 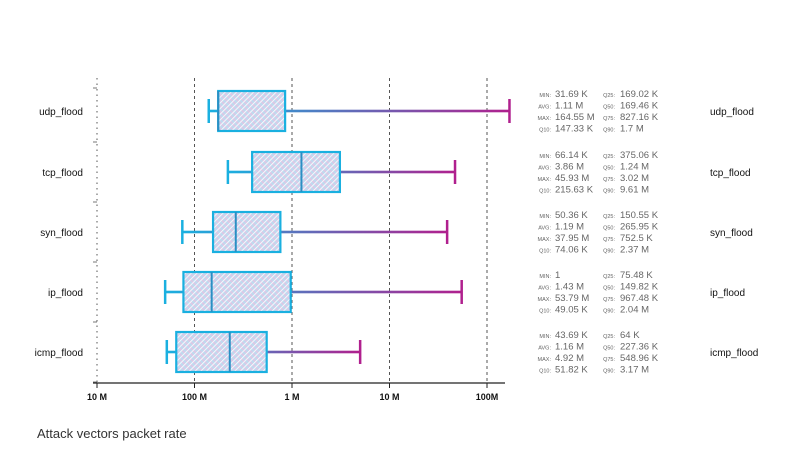 What do you see at coordinates (571, 370) in the screenshot?
I see `stat-value: 51.82 K` at bounding box center [571, 370].